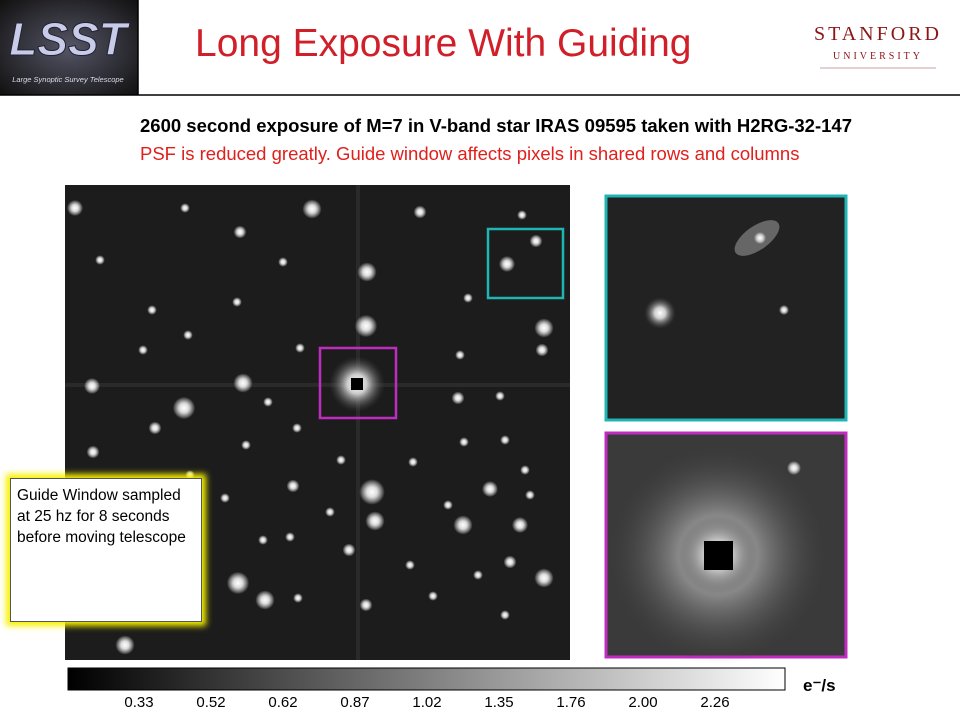 This screenshot has height=720, width=960. I want to click on colorbar, so click(426, 679).